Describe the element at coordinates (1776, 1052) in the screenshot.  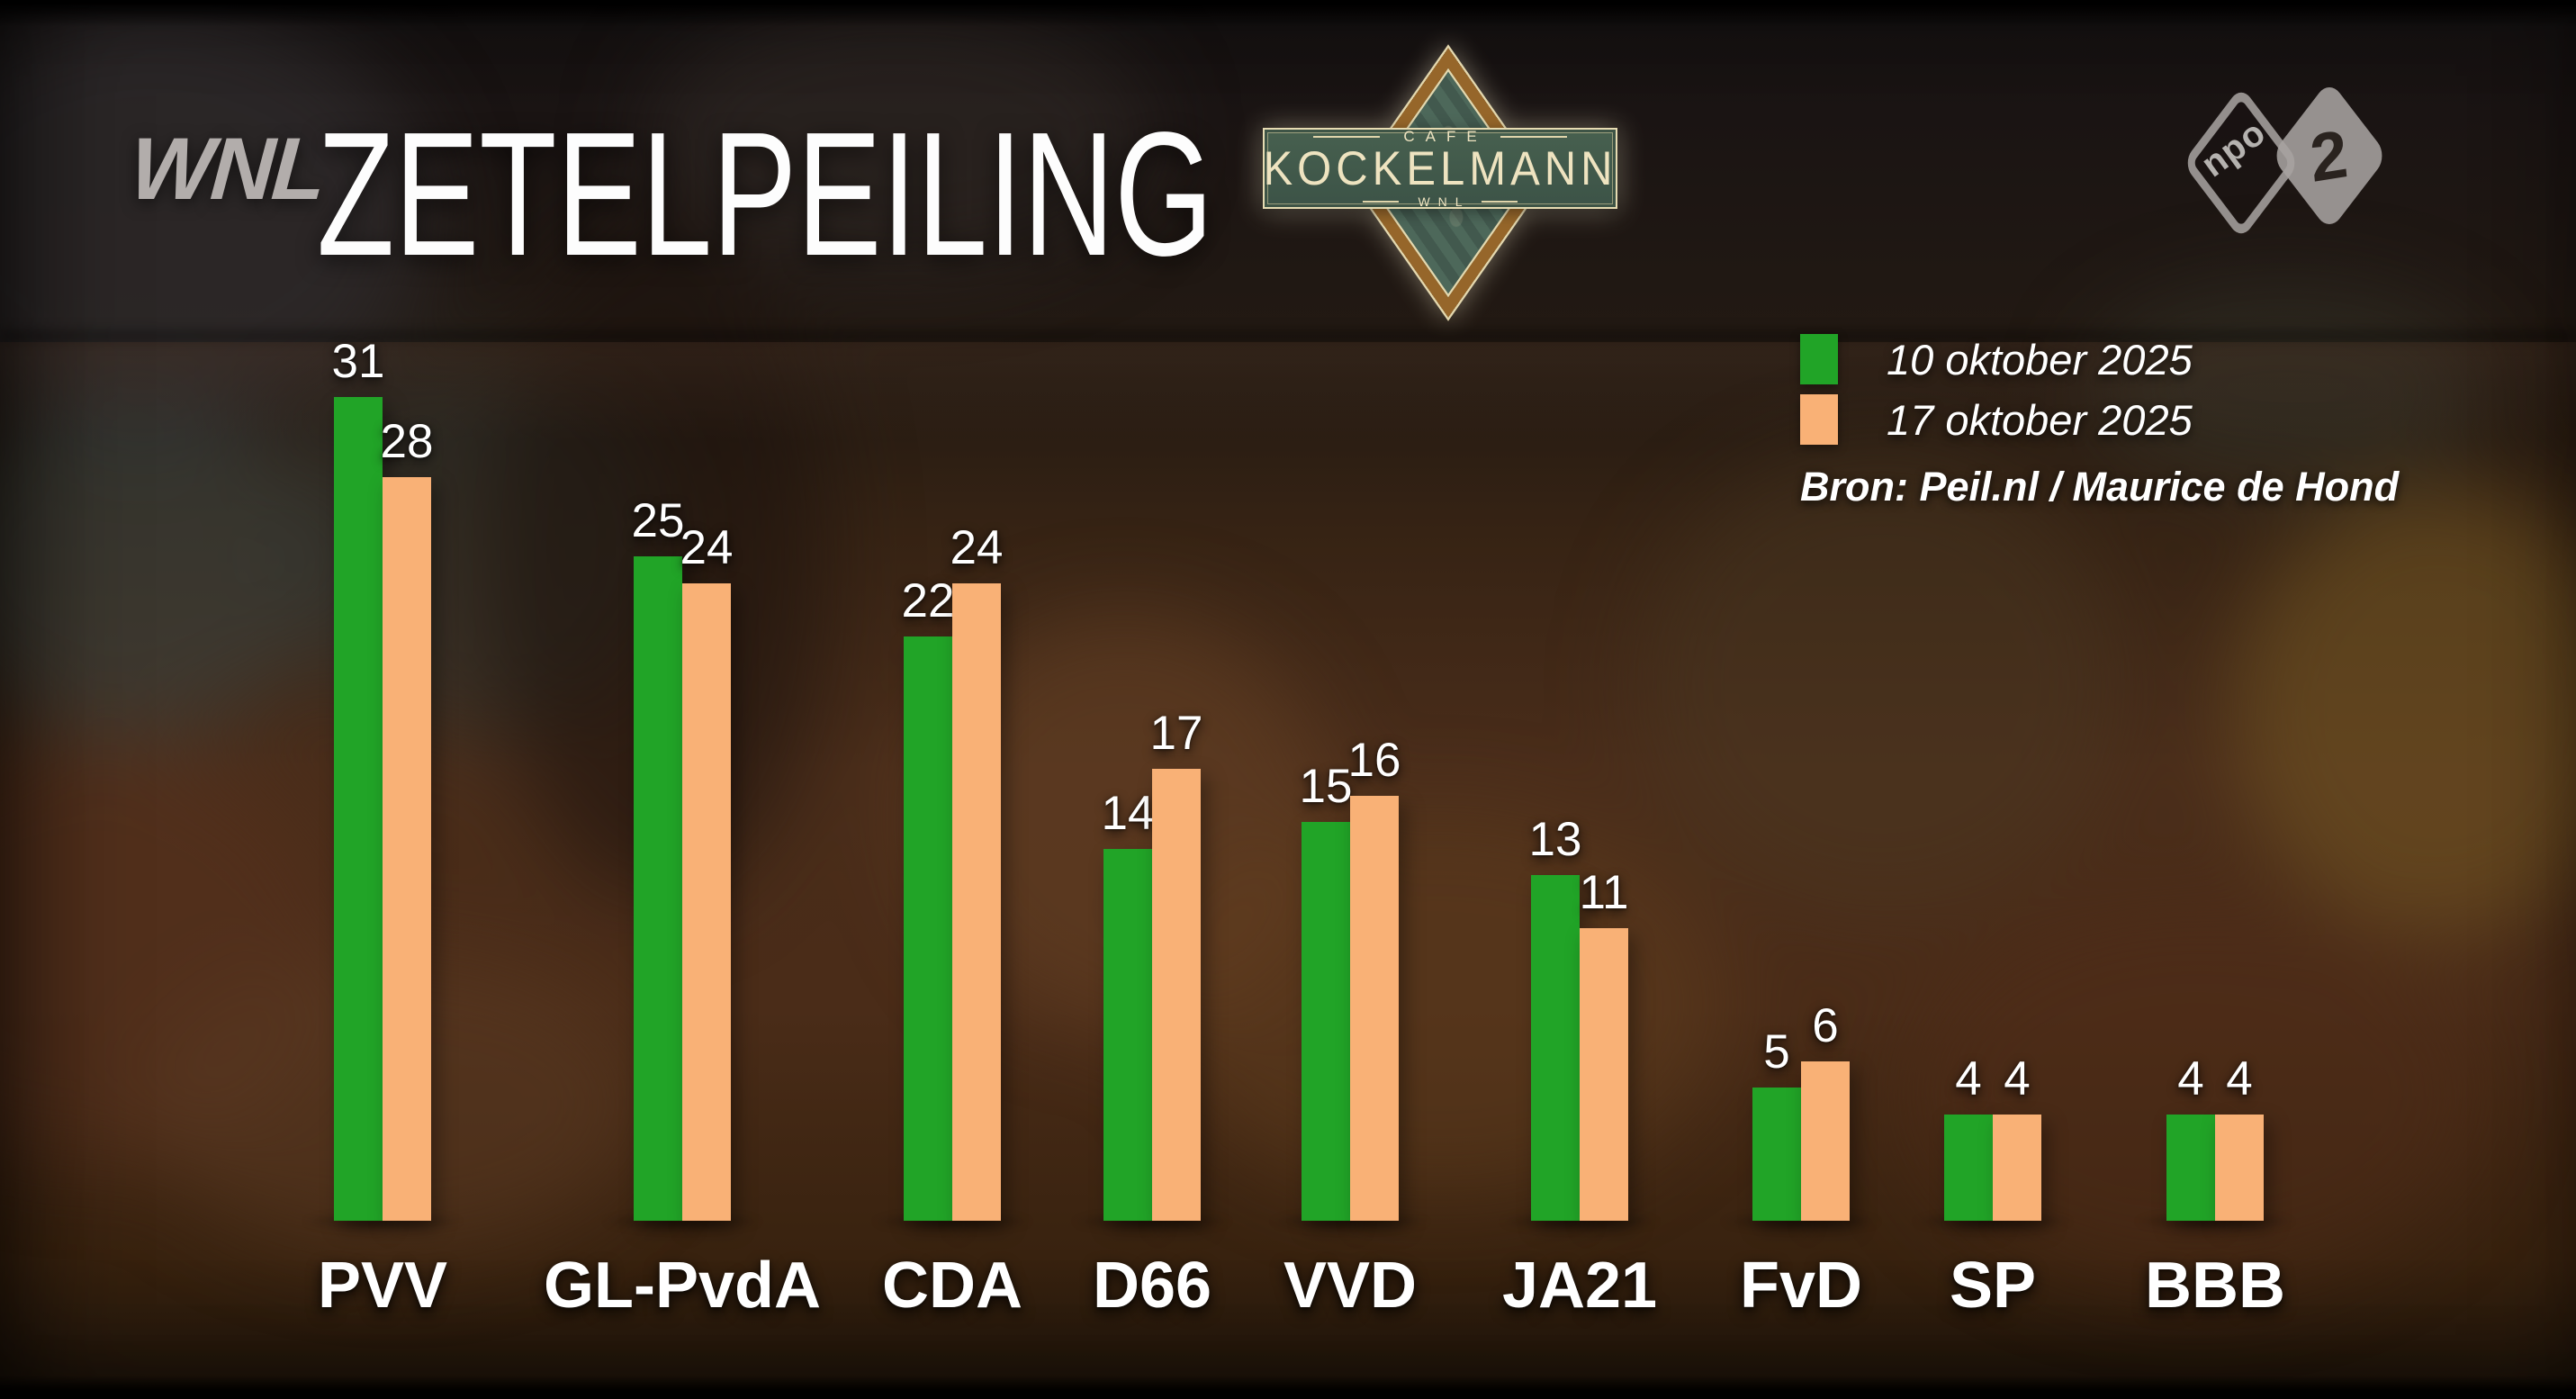
I see `value-FvD-oct10: 5` at that location.